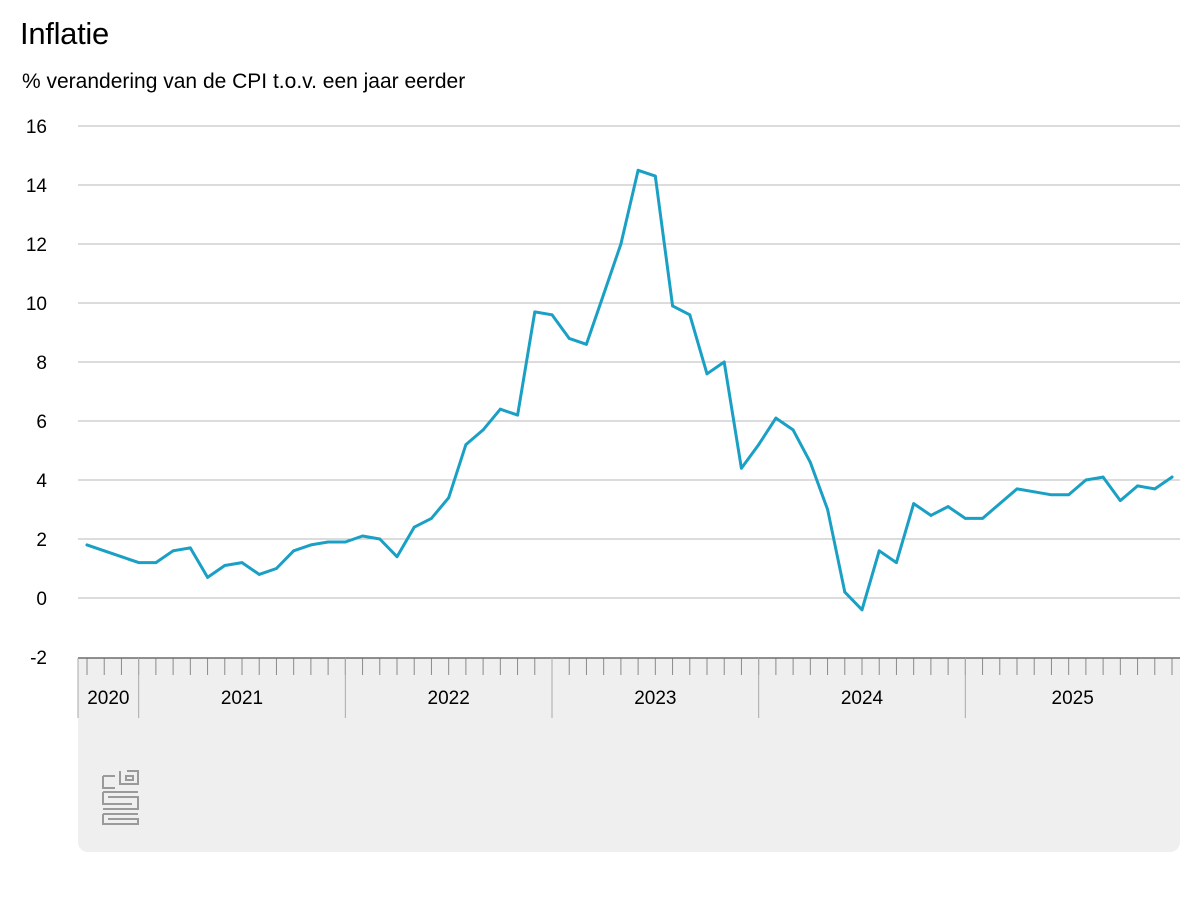 The height and width of the screenshot is (900, 1200). Describe the element at coordinates (41, 481) in the screenshot. I see `y-tick-label: 4` at that location.